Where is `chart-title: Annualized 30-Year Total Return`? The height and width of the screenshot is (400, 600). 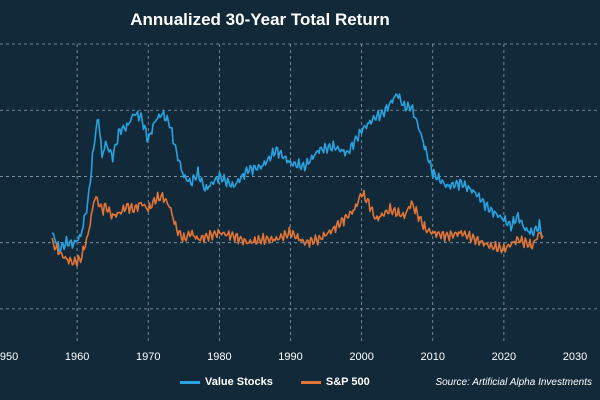 chart-title: Annualized 30-Year Total Return is located at coordinates (260, 19).